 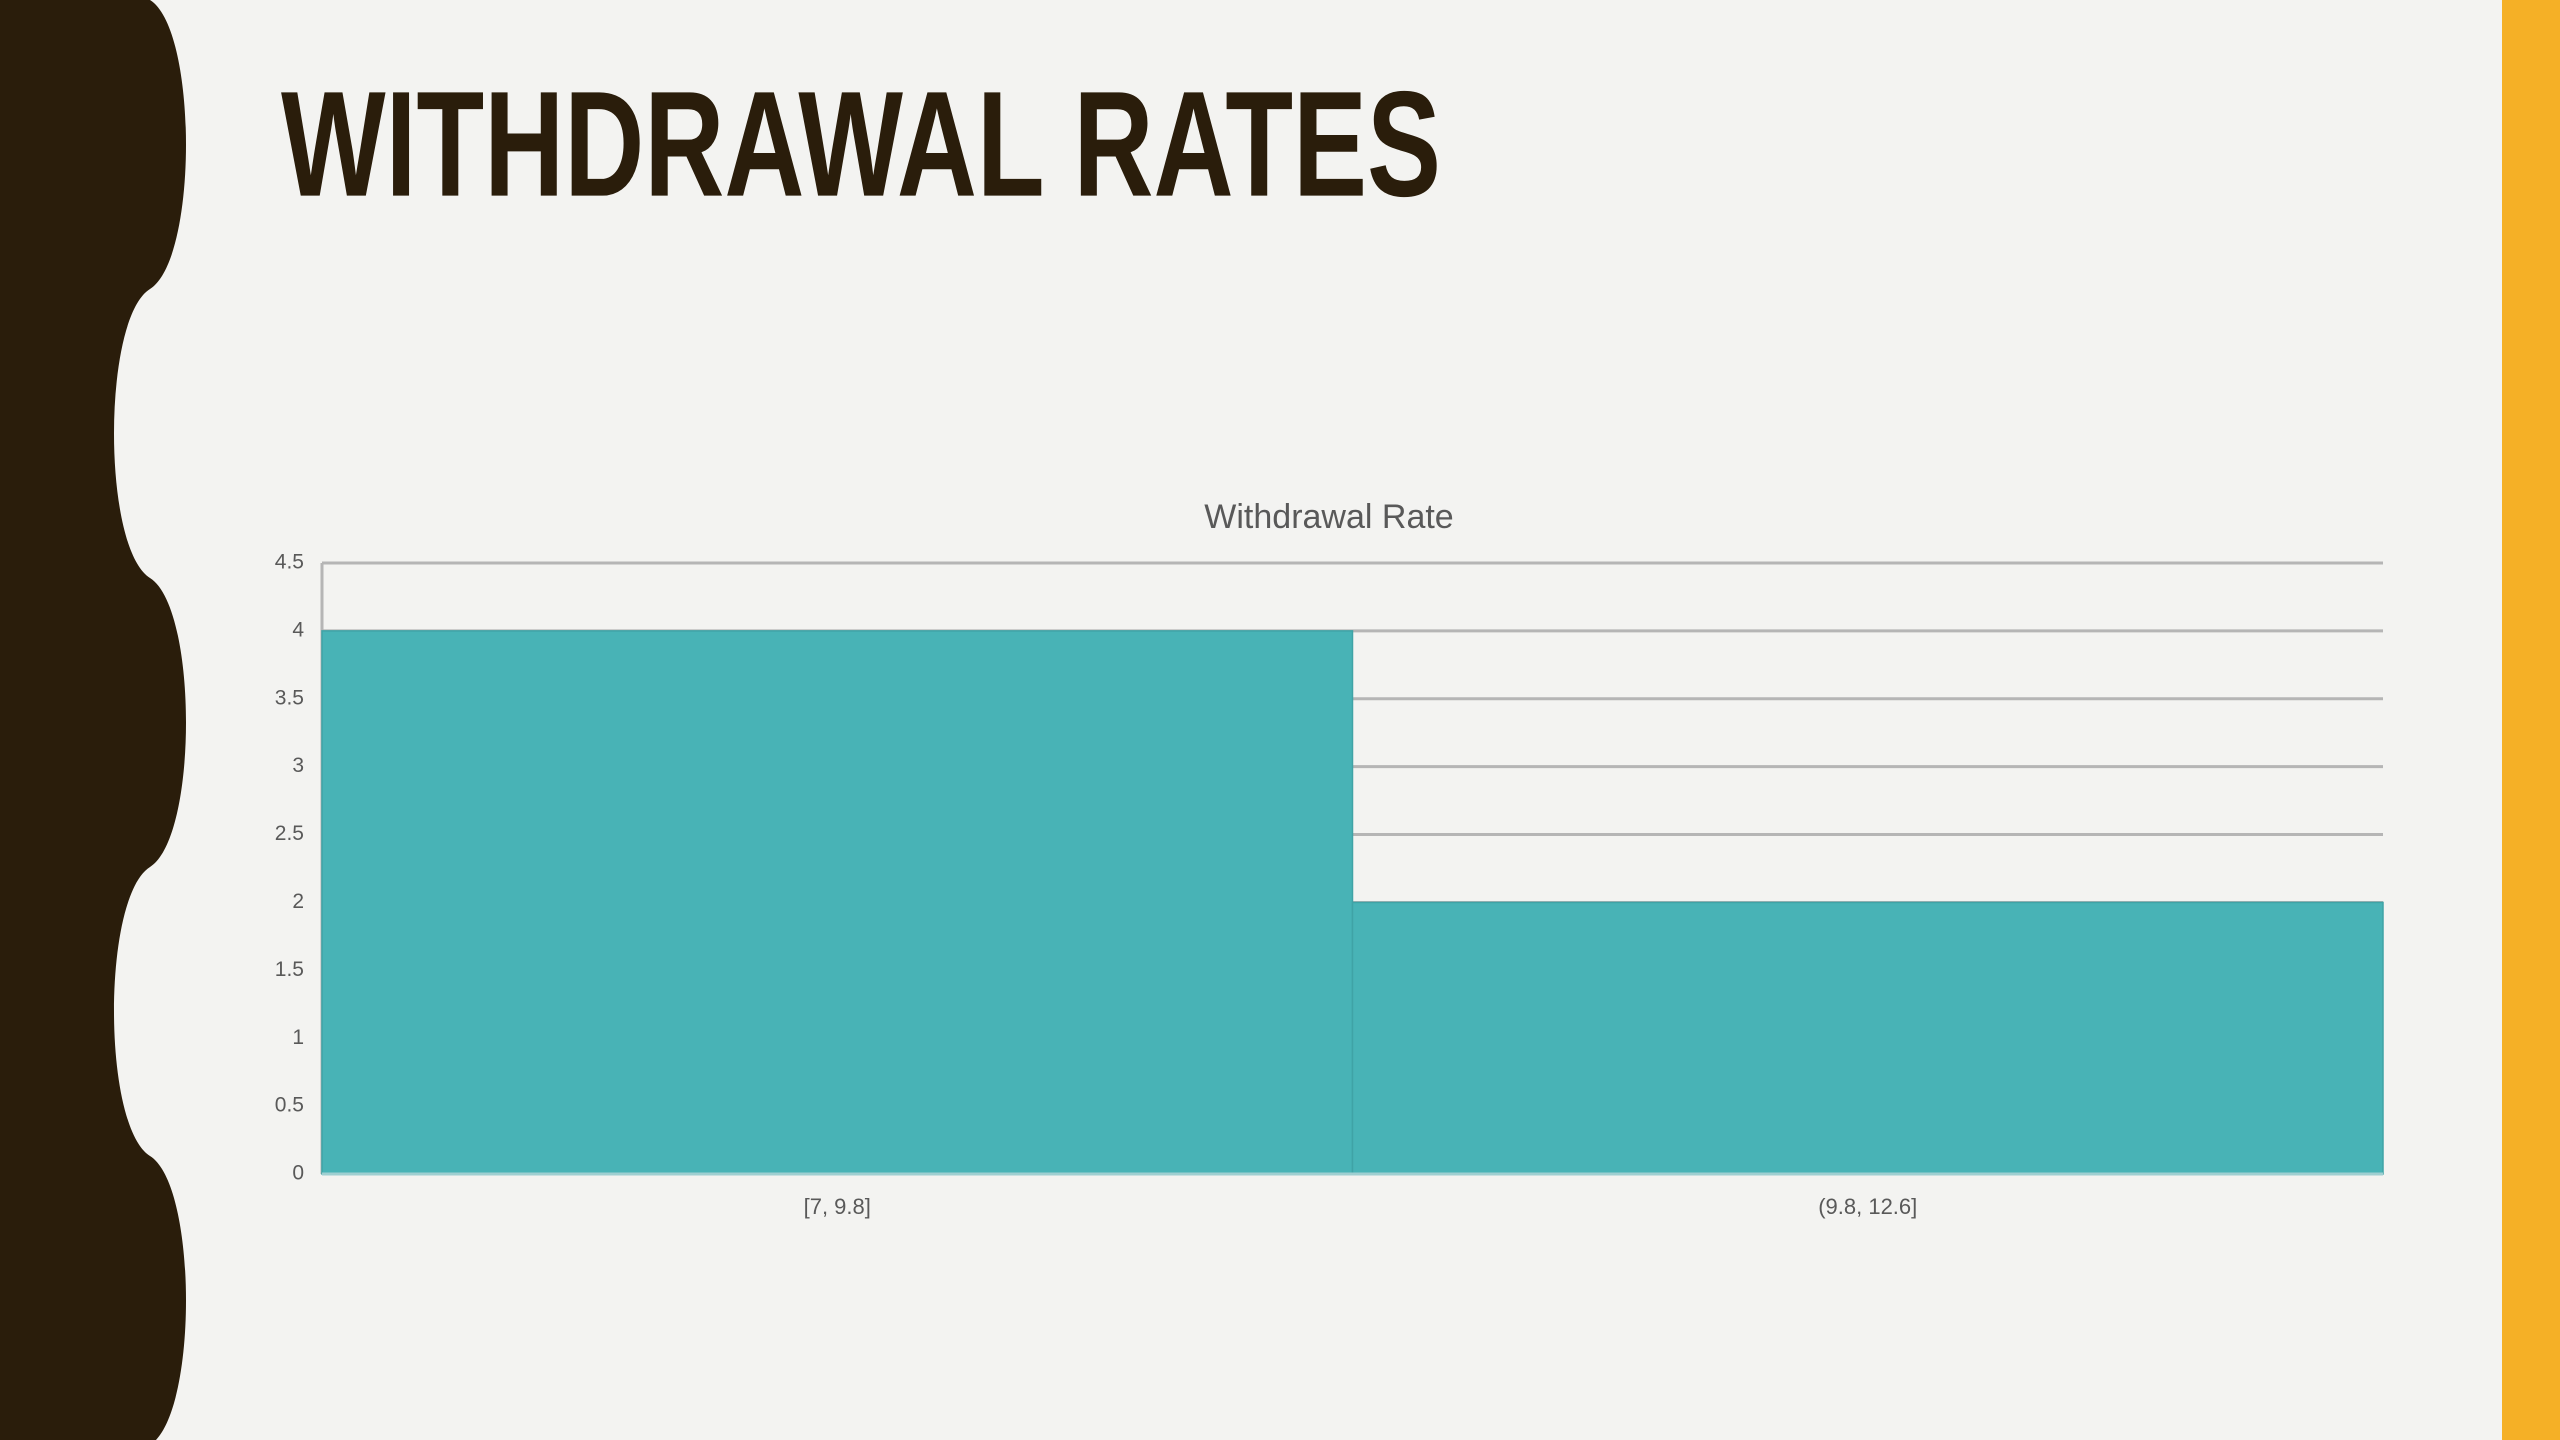 I want to click on y-tick-label: 1, so click(x=298, y=1037).